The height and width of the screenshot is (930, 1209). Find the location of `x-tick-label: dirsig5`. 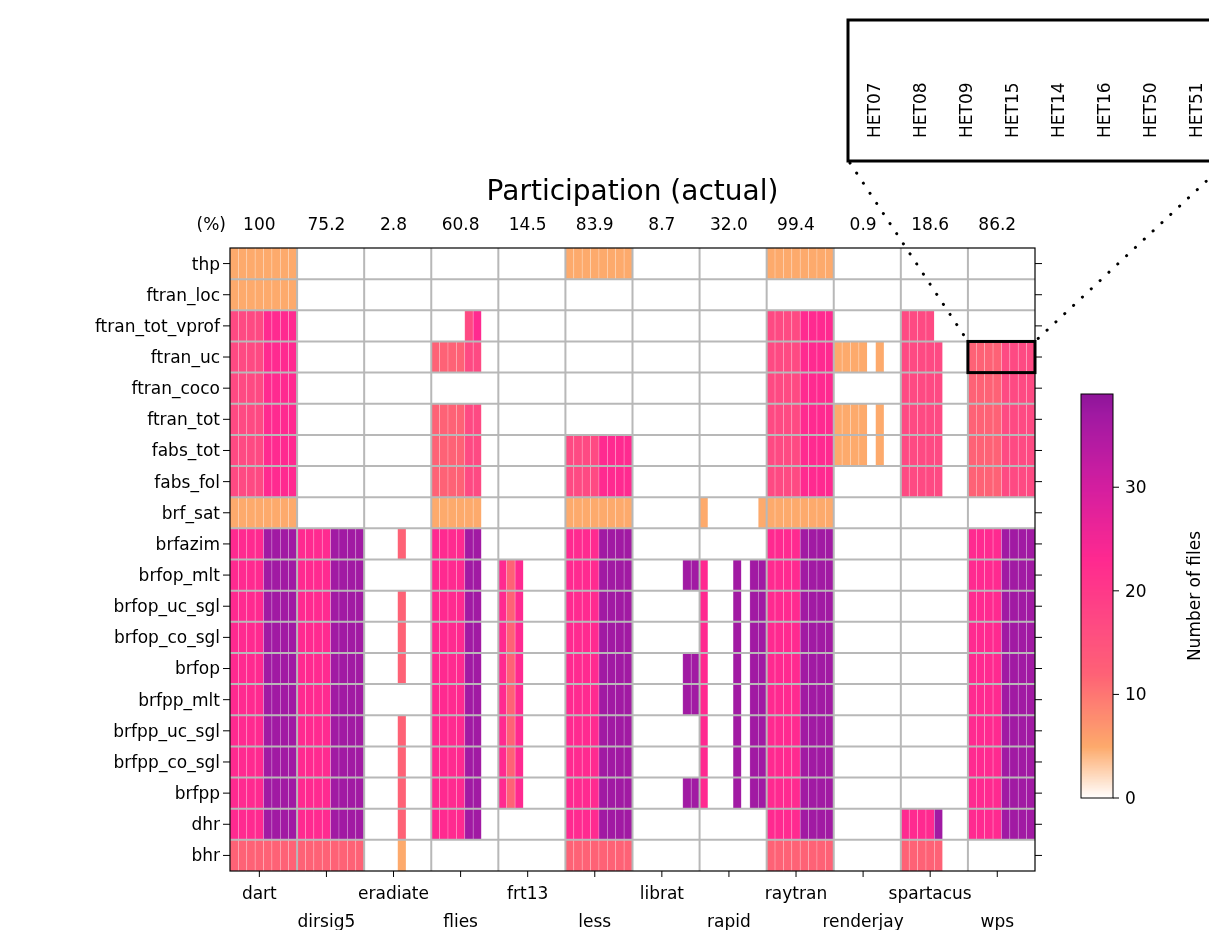

x-tick-label: dirsig5 is located at coordinates (326, 920).